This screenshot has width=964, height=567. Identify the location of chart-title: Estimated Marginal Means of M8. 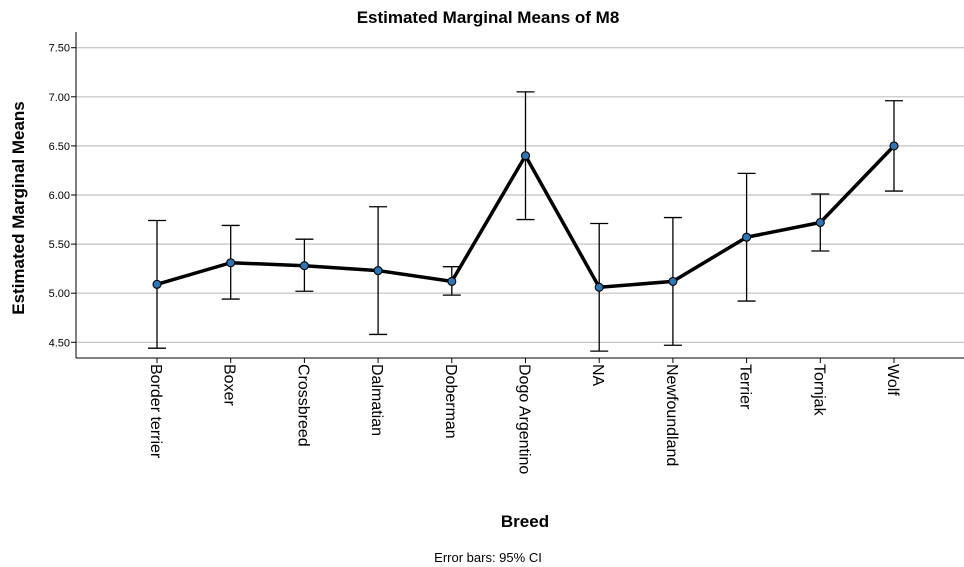
(488, 17).